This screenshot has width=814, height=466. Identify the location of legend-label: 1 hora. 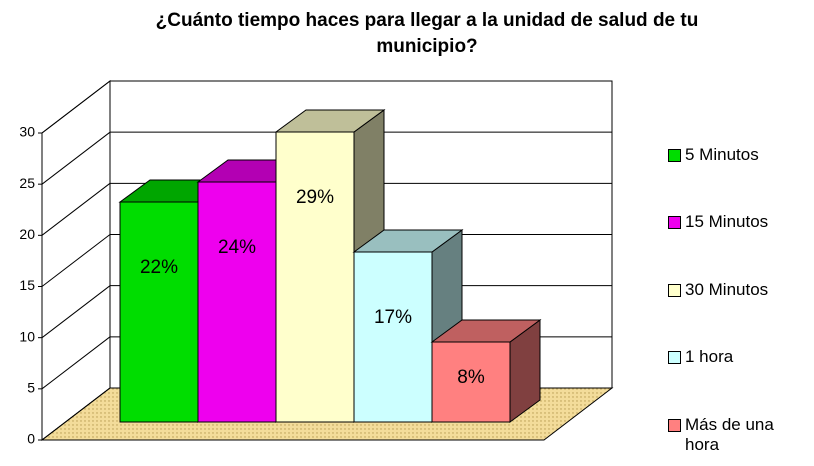
(709, 356).